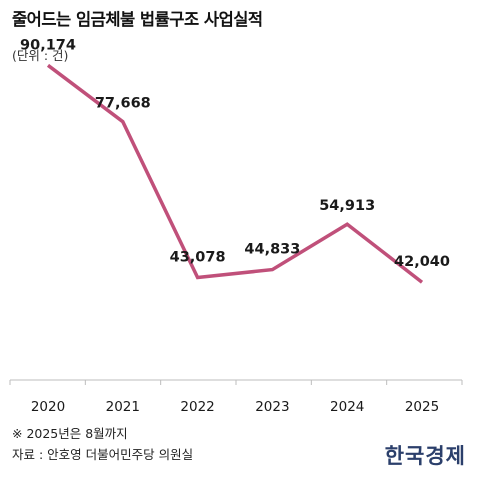 The image size is (480, 480). I want to click on data-label: 42,040, so click(422, 262).